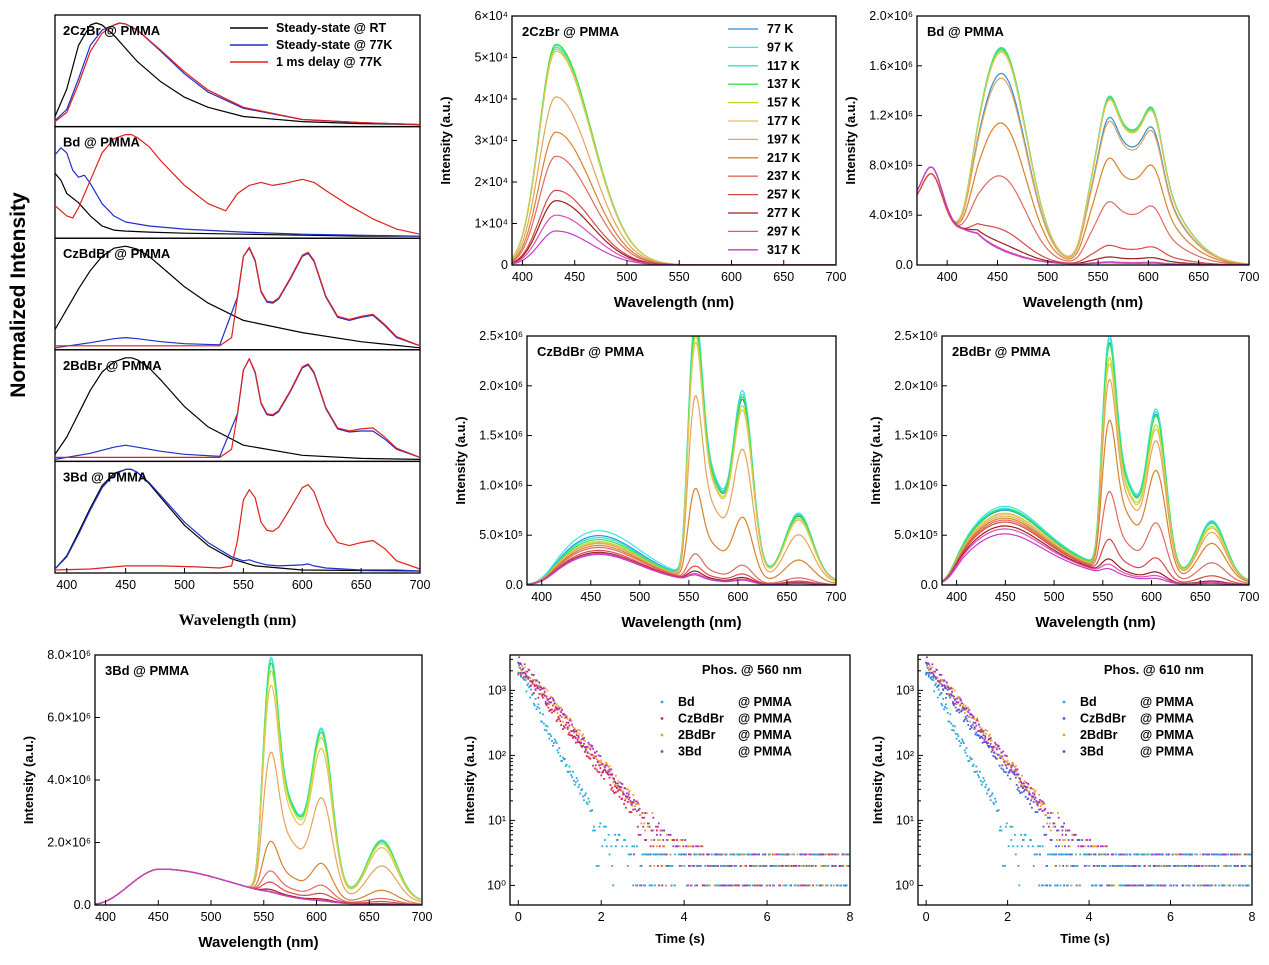  What do you see at coordinates (237, 192) in the screenshot?
I see `spectrum-line` at bounding box center [237, 192].